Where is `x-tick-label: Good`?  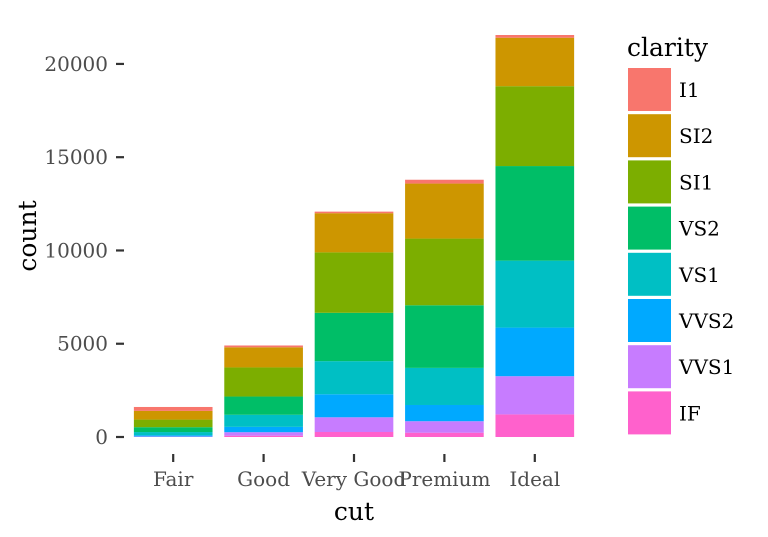
x-tick-label: Good is located at coordinates (263, 479).